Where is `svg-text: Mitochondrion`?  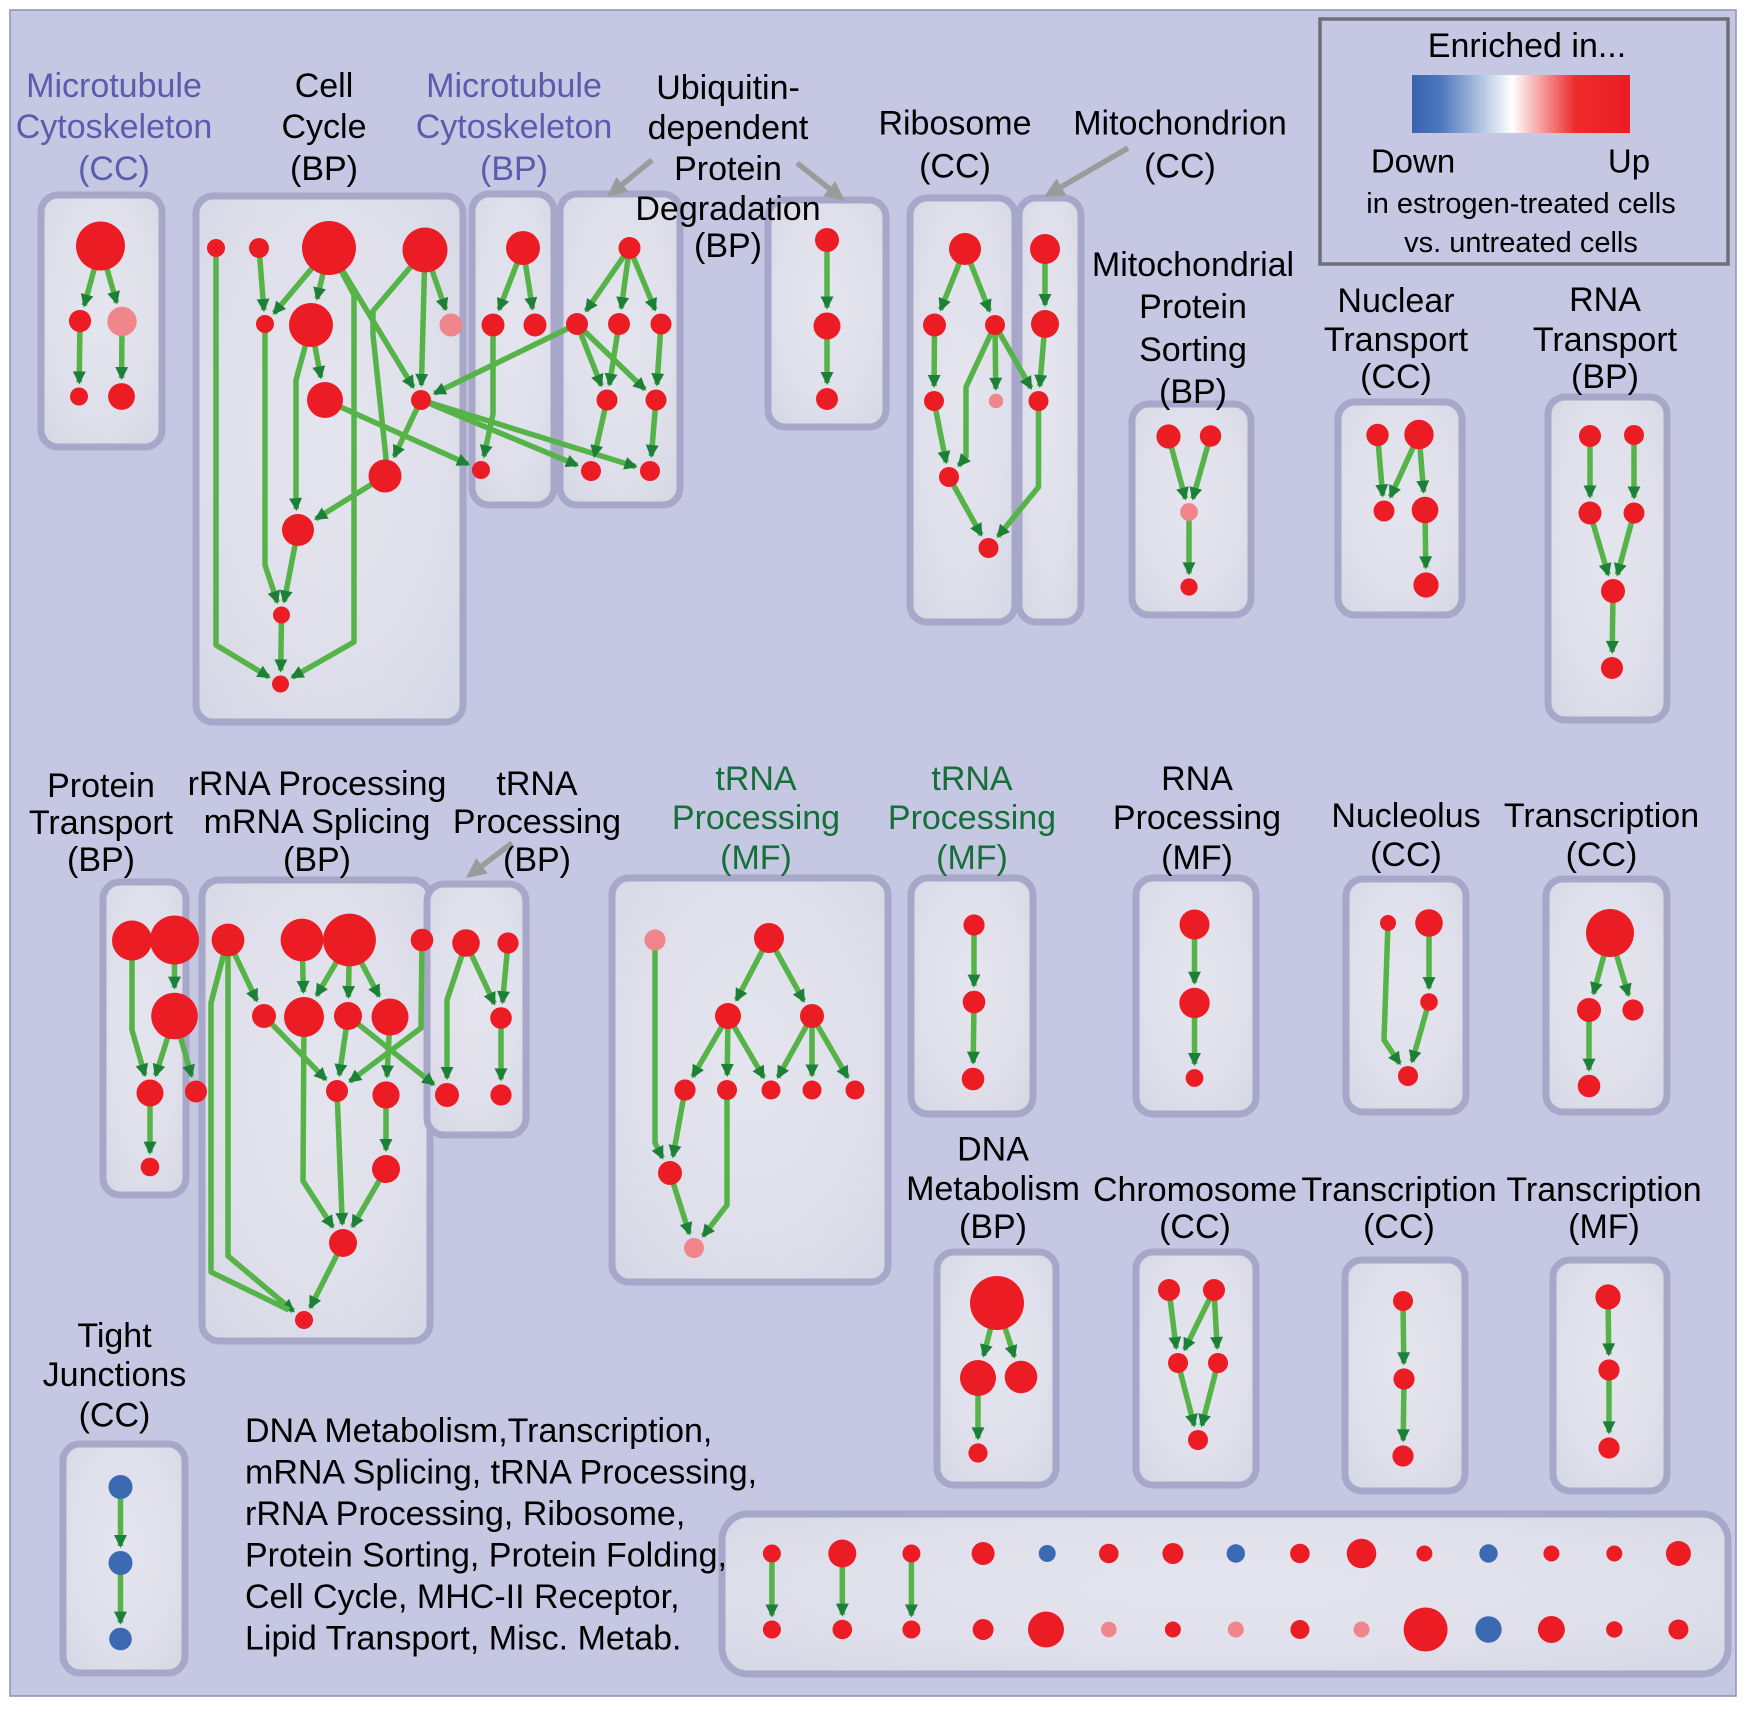
svg-text: Mitochondrion is located at coordinates (1180, 124).